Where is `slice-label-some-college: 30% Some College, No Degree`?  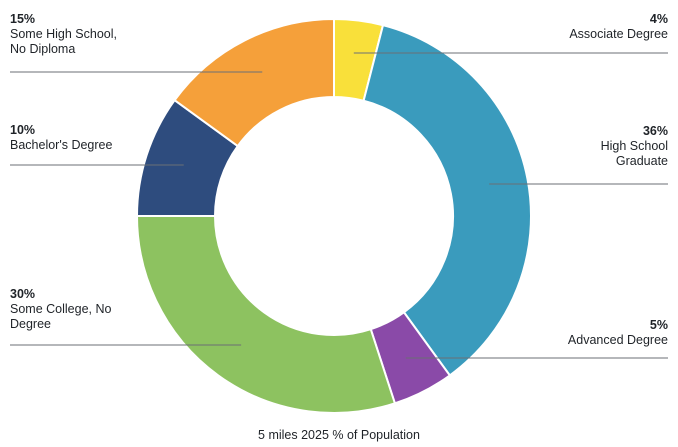 slice-label-some-college: 30% Some College, No Degree is located at coordinates (60, 309).